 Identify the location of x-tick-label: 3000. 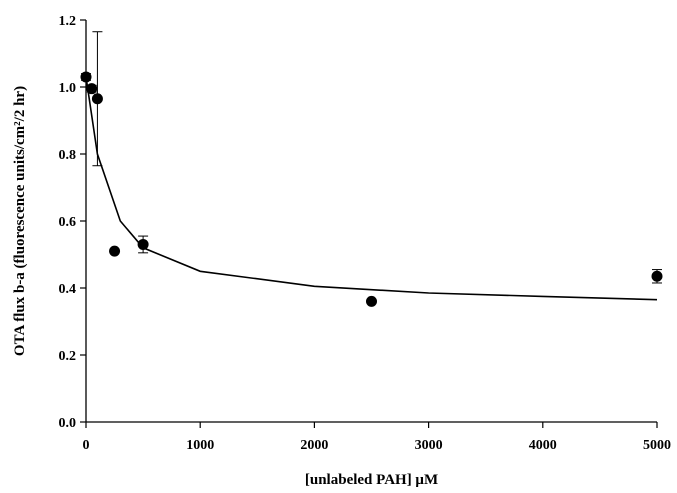
(429, 445).